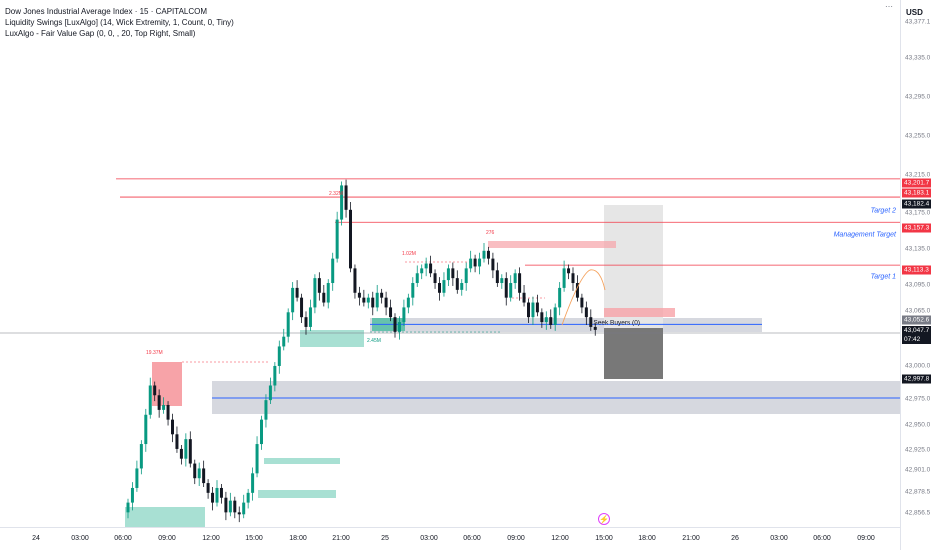 The height and width of the screenshot is (551, 932). Describe the element at coordinates (916, 183) in the screenshot. I see `price-tag: 43,201.7` at that location.